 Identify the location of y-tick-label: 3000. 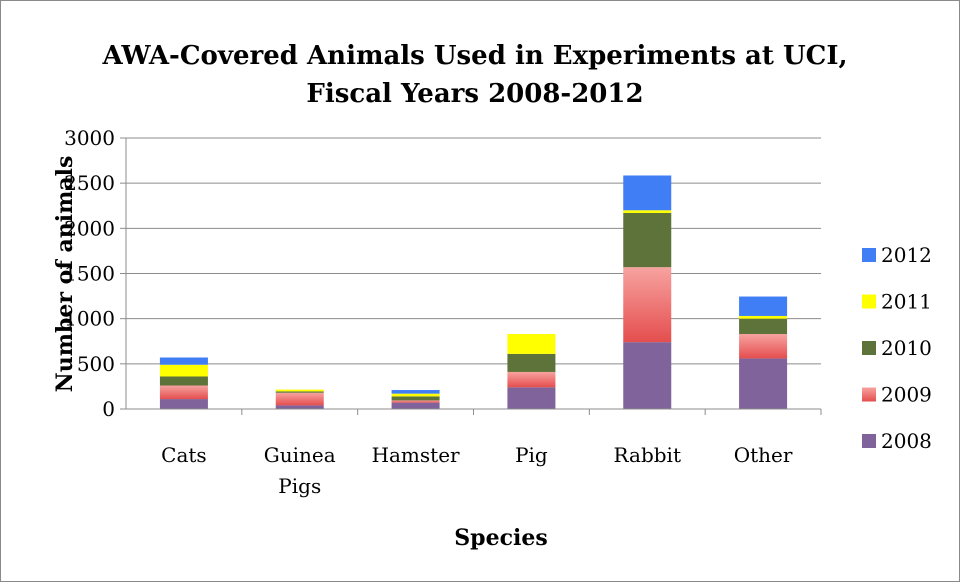
(89, 138).